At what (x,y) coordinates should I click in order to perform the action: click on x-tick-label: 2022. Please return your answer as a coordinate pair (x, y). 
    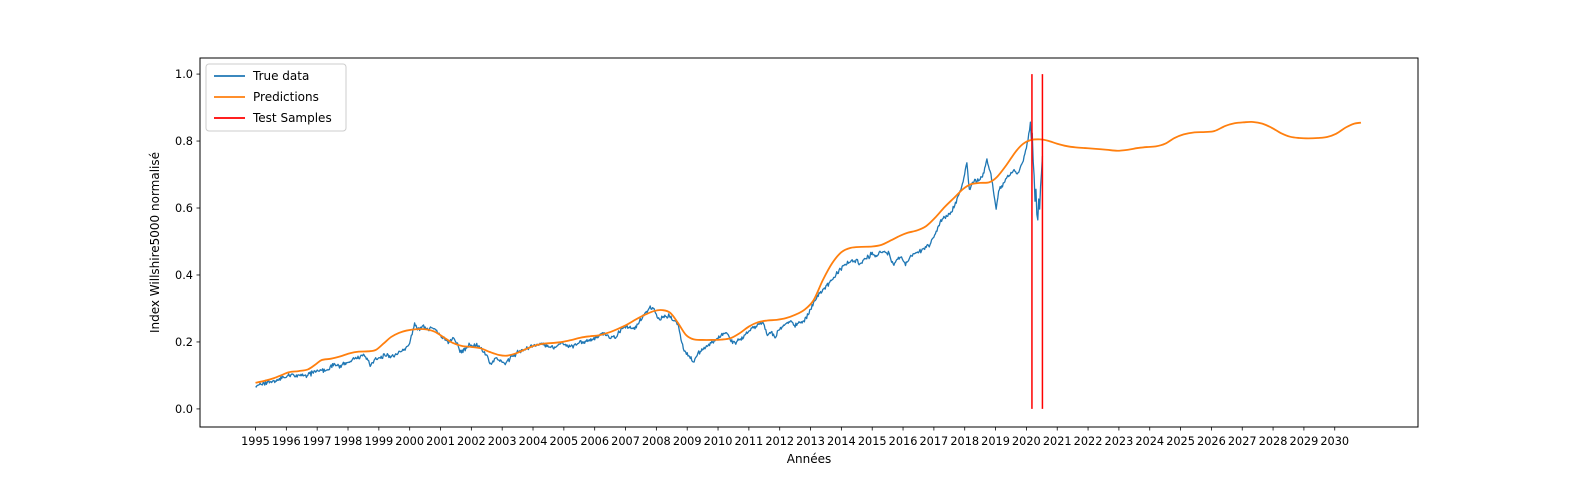
    Looking at the image, I should click on (1088, 441).